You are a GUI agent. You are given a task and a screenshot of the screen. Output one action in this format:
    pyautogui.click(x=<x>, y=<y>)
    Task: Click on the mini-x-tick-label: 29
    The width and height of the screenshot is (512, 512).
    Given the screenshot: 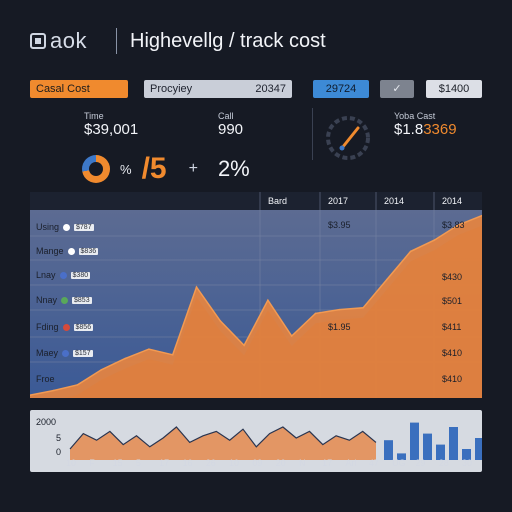 What is the action you would take?
    pyautogui.click(x=420, y=463)
    